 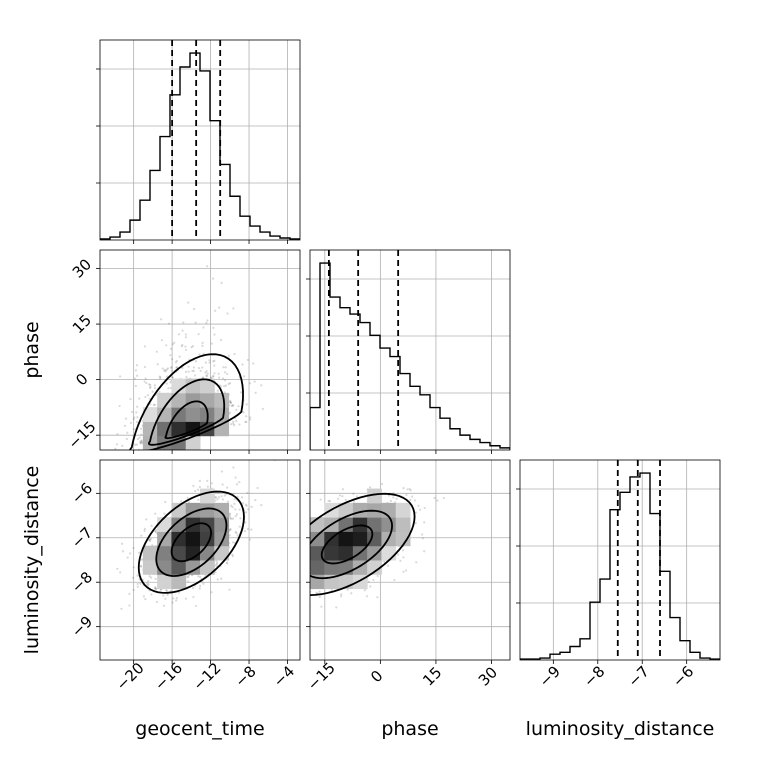 I want to click on density-area, so click(x=196, y=535).